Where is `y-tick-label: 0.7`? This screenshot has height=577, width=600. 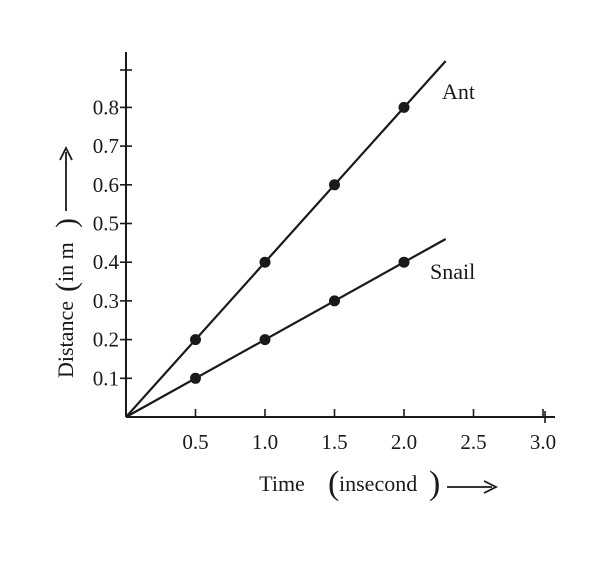 y-tick-label: 0.7 is located at coordinates (106, 146).